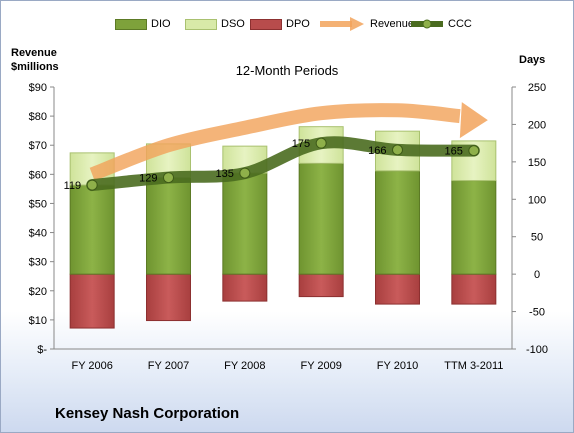 The image size is (574, 433). I want to click on right-tick-label: 250, so click(537, 88).